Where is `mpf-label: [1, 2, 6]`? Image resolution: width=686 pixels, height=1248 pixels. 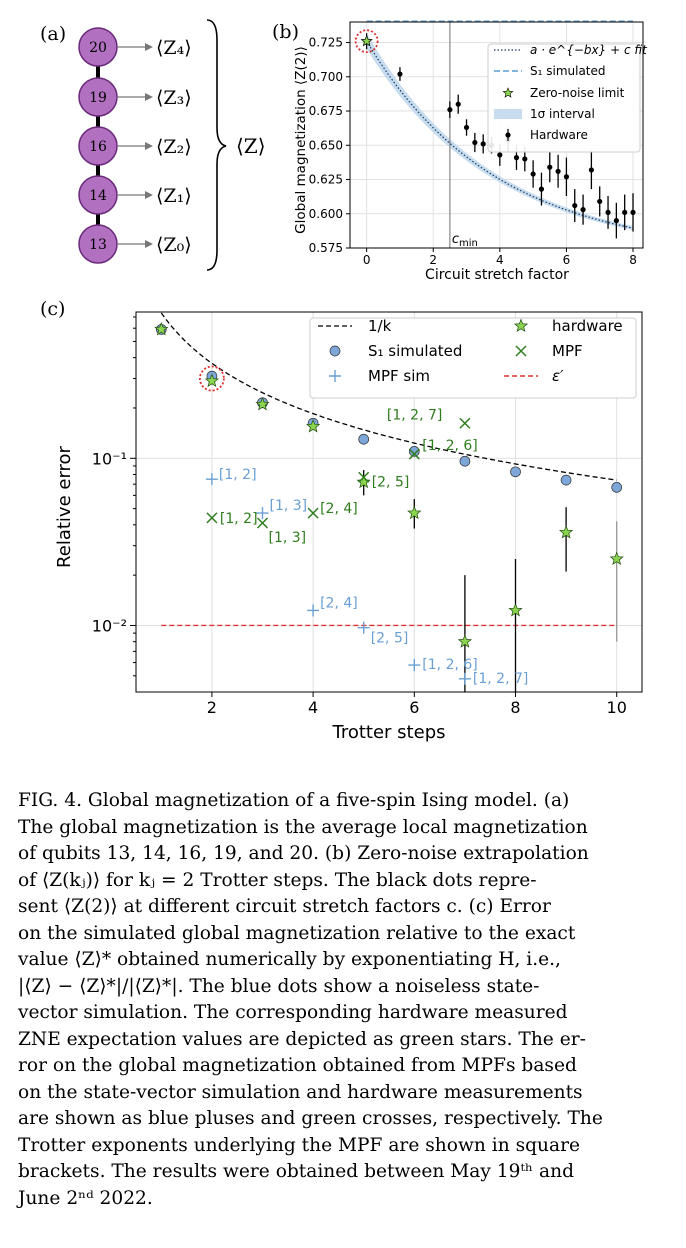
mpf-label: [1, 2, 6] is located at coordinates (449, 446).